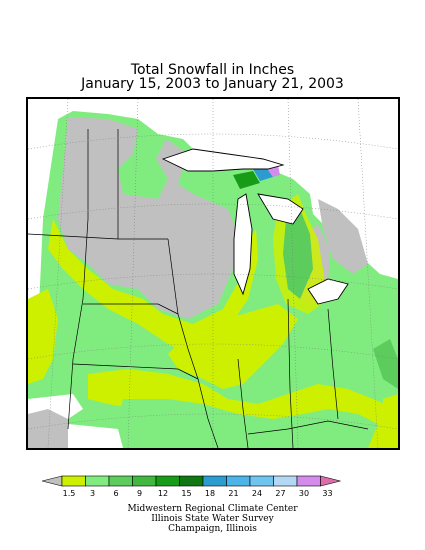  Describe the element at coordinates (212, 70) in the screenshot. I see `map-title: Total Snowfall in Inches` at that location.